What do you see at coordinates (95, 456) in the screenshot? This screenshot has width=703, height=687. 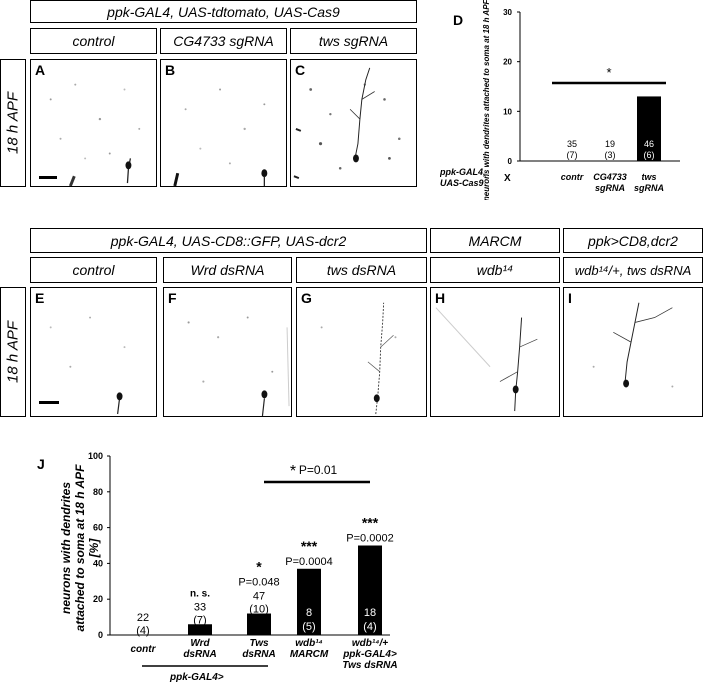 I see `chart-J-ytick-label: 100` at bounding box center [95, 456].